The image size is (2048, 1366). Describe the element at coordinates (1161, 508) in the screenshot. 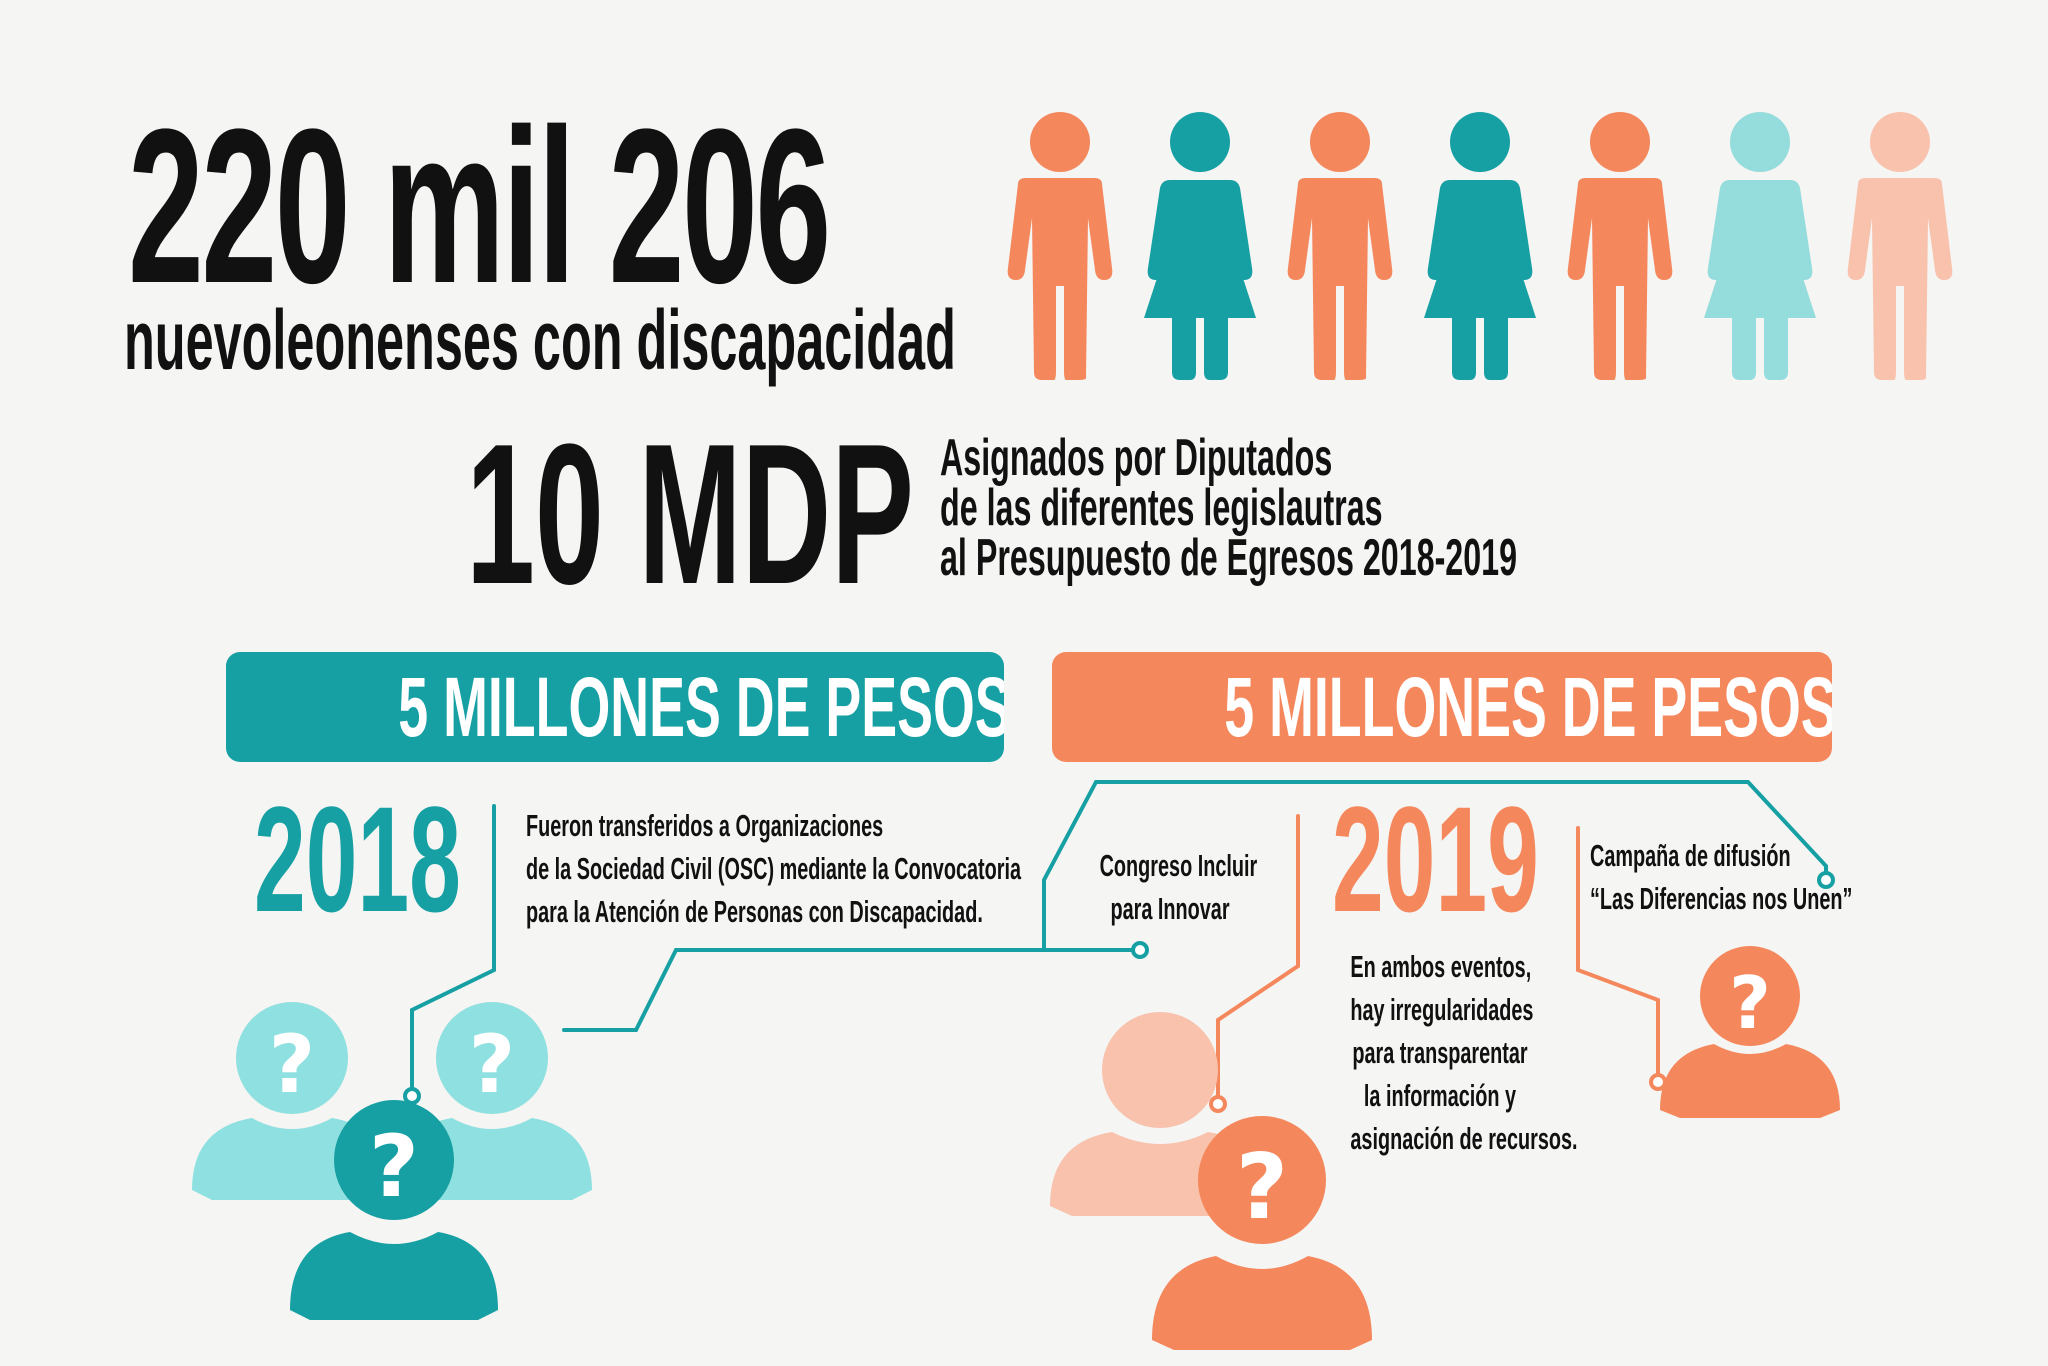

I see `budget-line: de las diferentes legislautras` at that location.